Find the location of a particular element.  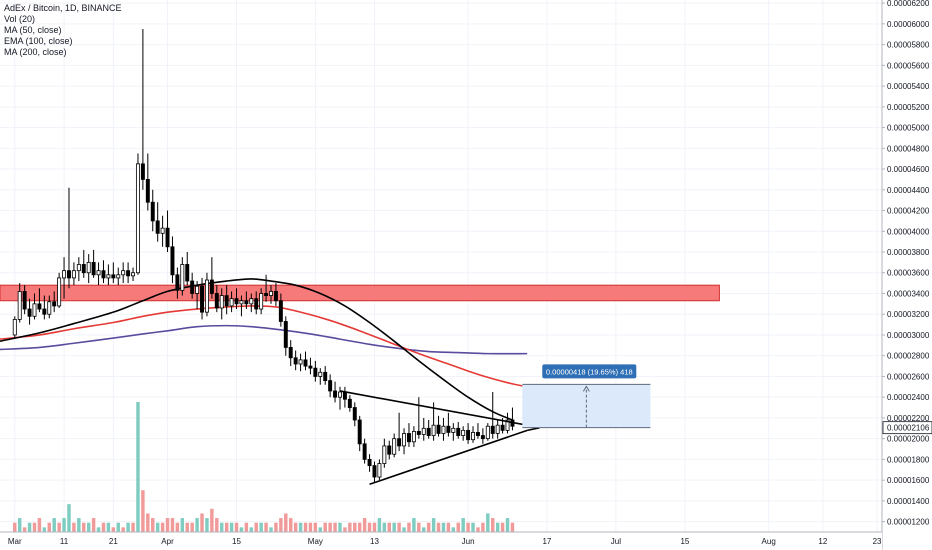

price-tick-label: 0.00003200 is located at coordinates (908, 314).